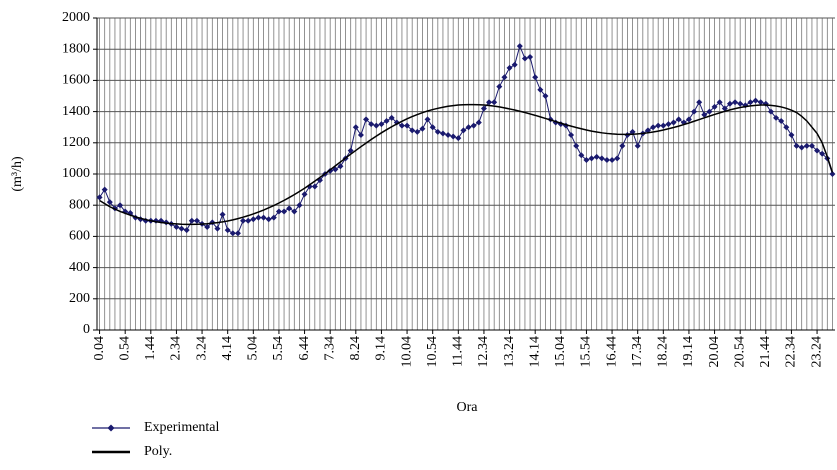  I want to click on x-tick-label: 12.34, so click(483, 352).